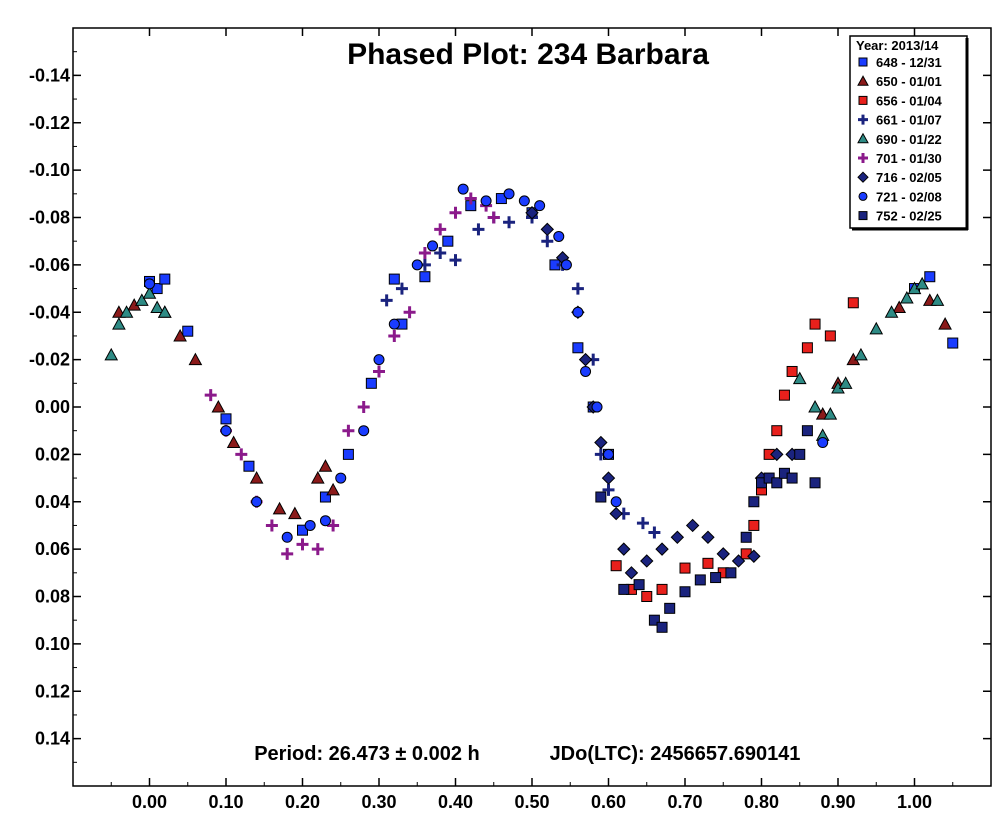 This screenshot has height=838, width=1004. I want to click on legend-entry-label: 752 - 02/25, so click(909, 216).